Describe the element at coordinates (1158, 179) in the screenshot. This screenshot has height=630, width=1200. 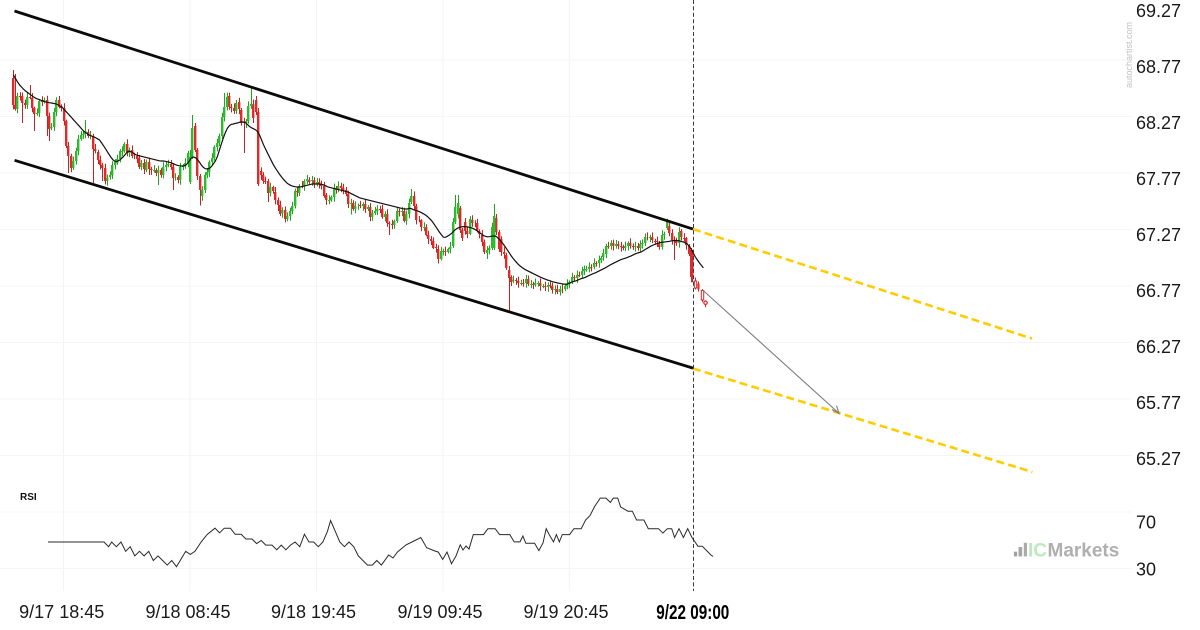
I see `svg-text: 67.77` at that location.